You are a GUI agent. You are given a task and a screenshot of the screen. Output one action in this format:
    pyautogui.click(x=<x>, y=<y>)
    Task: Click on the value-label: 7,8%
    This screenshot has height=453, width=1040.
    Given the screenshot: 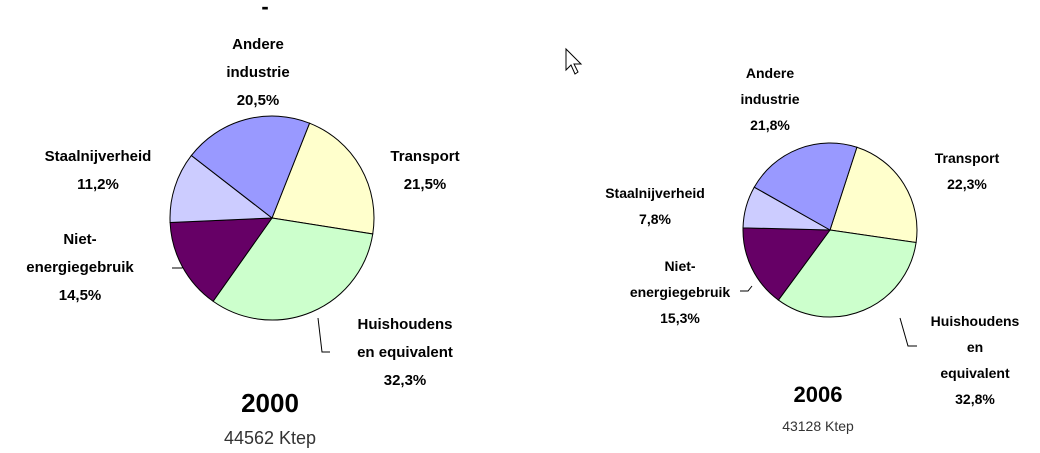 What is the action you would take?
    pyautogui.click(x=655, y=219)
    